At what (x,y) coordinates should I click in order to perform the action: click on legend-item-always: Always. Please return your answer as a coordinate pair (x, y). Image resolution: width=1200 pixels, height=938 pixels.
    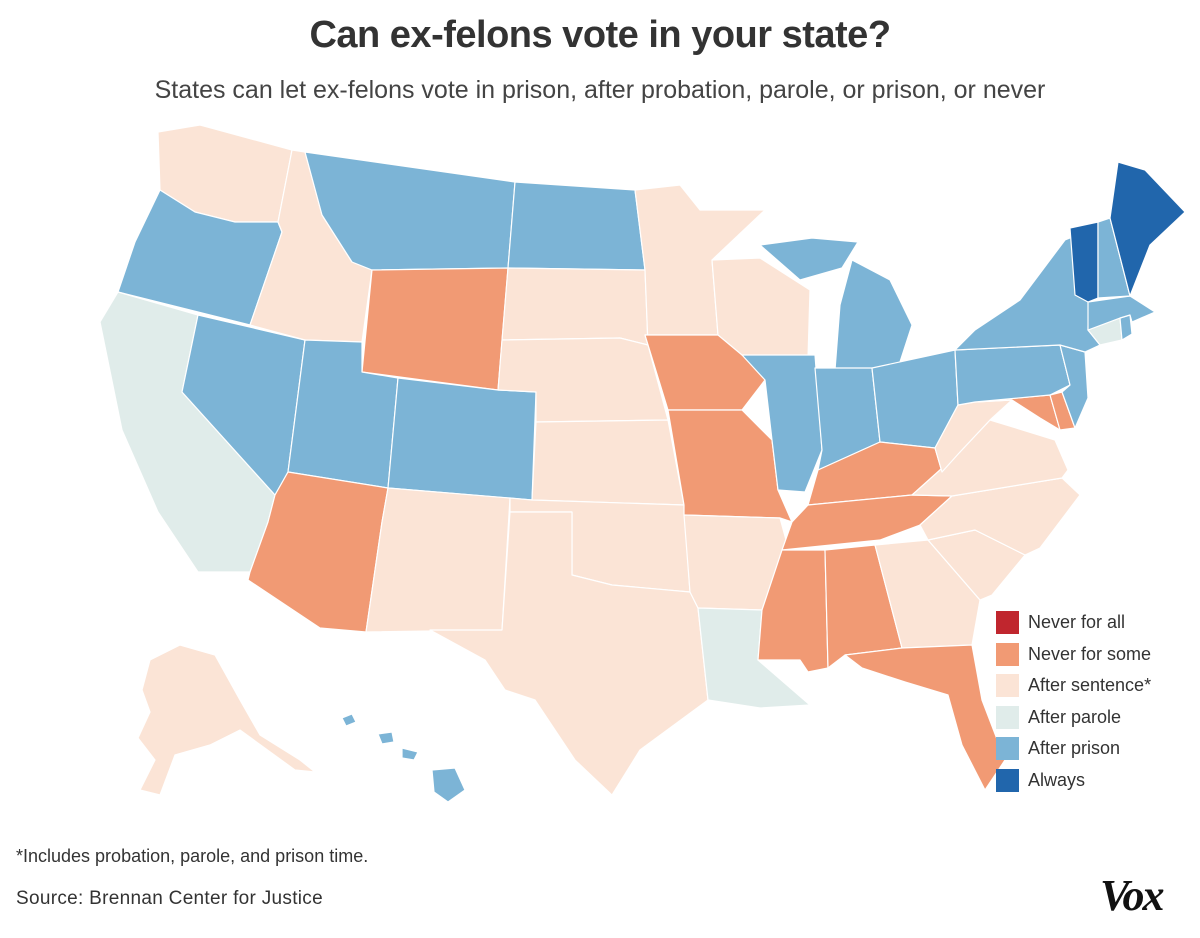
    Looking at the image, I should click on (1073, 781).